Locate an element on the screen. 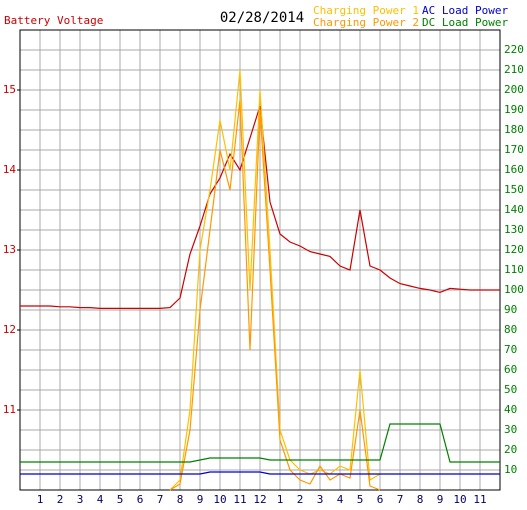 This screenshot has height=510, width=527. y2-tick-label: 40 is located at coordinates (510, 409).